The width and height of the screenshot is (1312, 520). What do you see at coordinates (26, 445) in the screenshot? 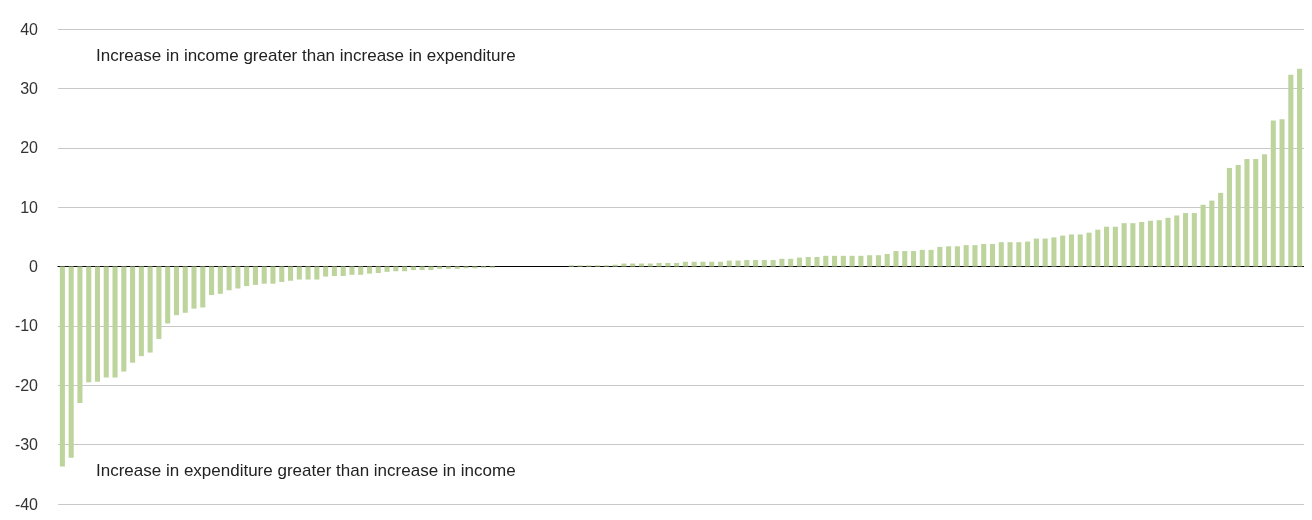
I see `y-tick-label: -30` at bounding box center [26, 445].